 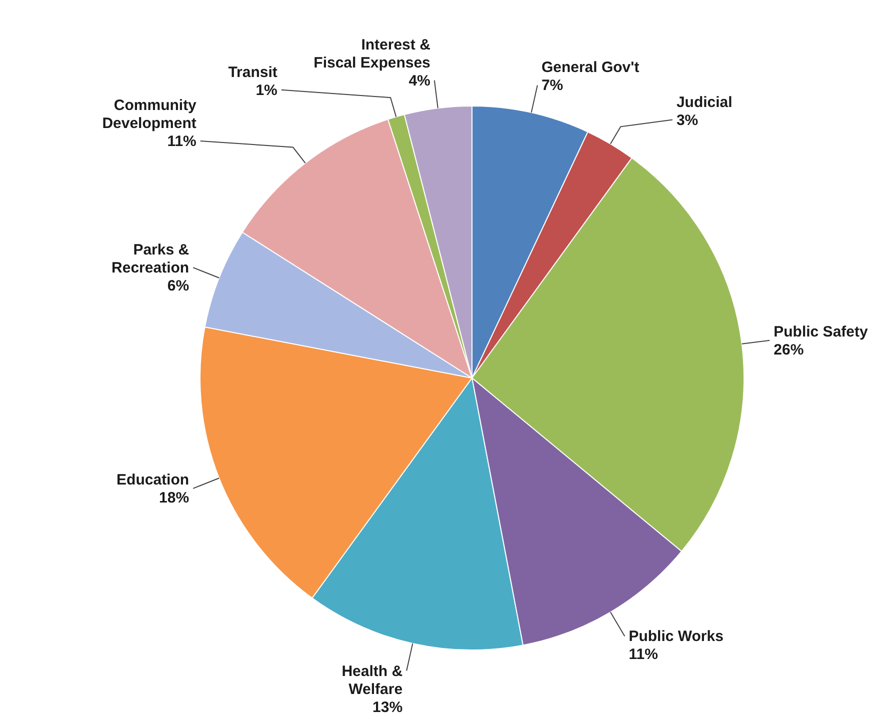 What do you see at coordinates (387, 707) in the screenshot?
I see `data-label: 13%` at bounding box center [387, 707].